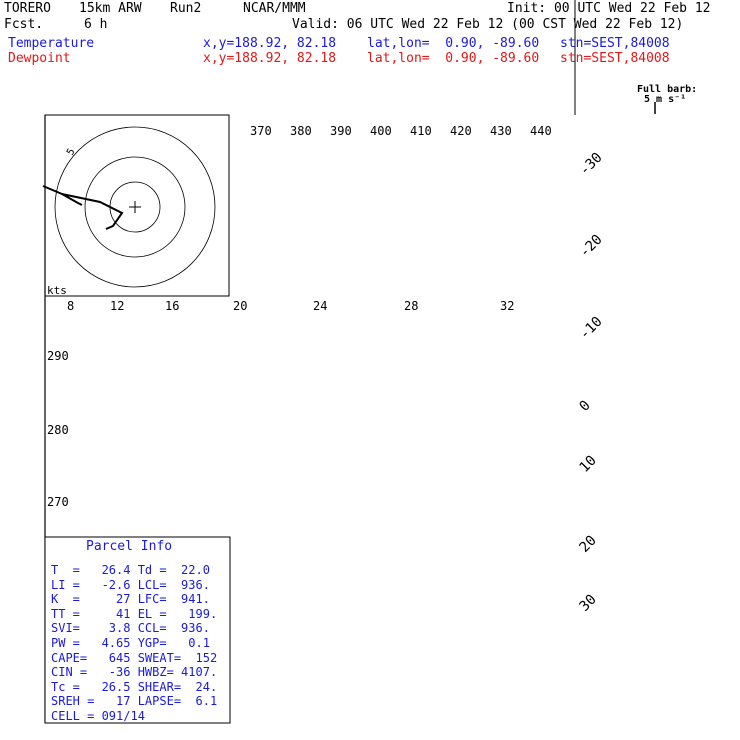  What do you see at coordinates (58, 430) in the screenshot?
I see `theta-label: 280` at bounding box center [58, 430].